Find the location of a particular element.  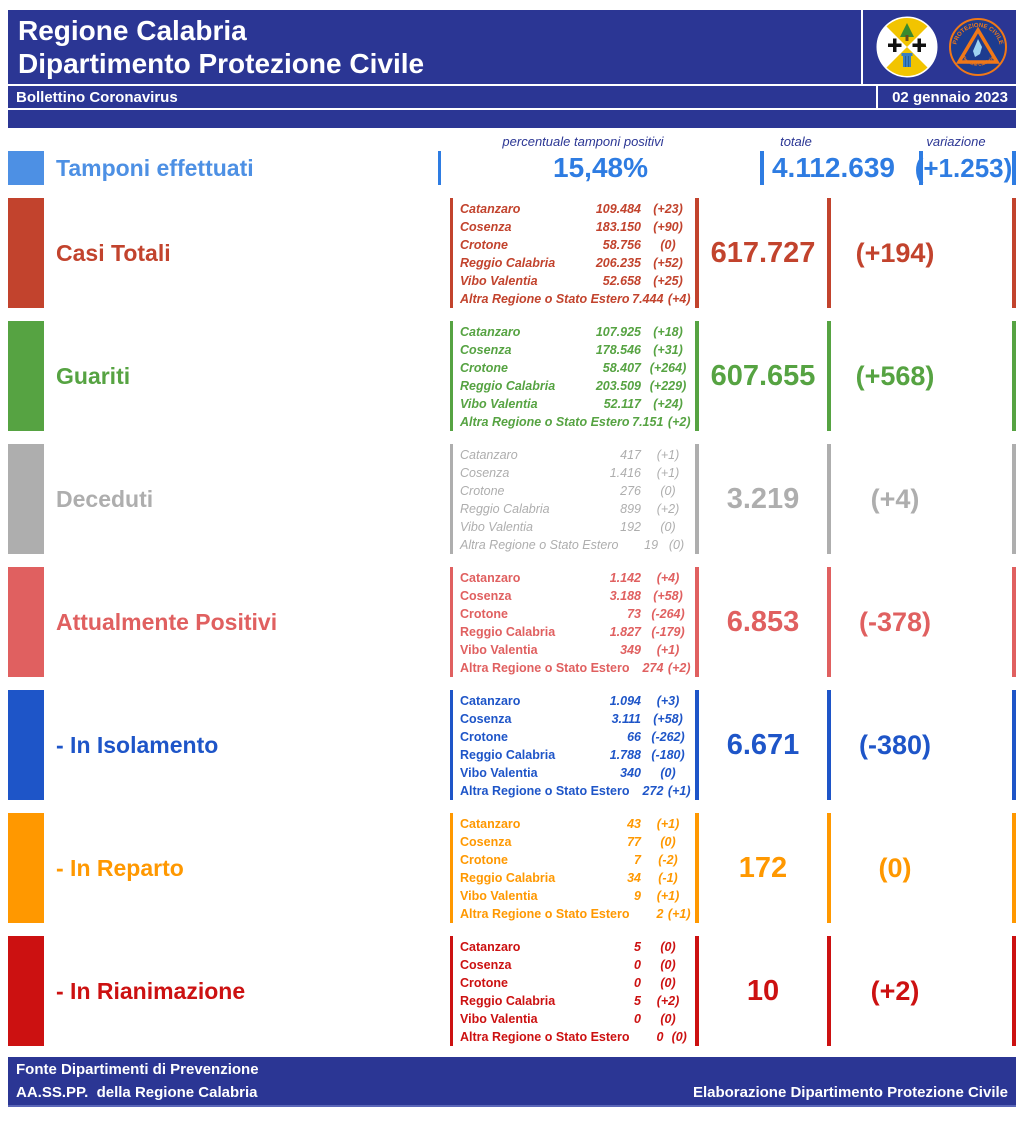

province-variation: (+52) is located at coordinates (668, 263).